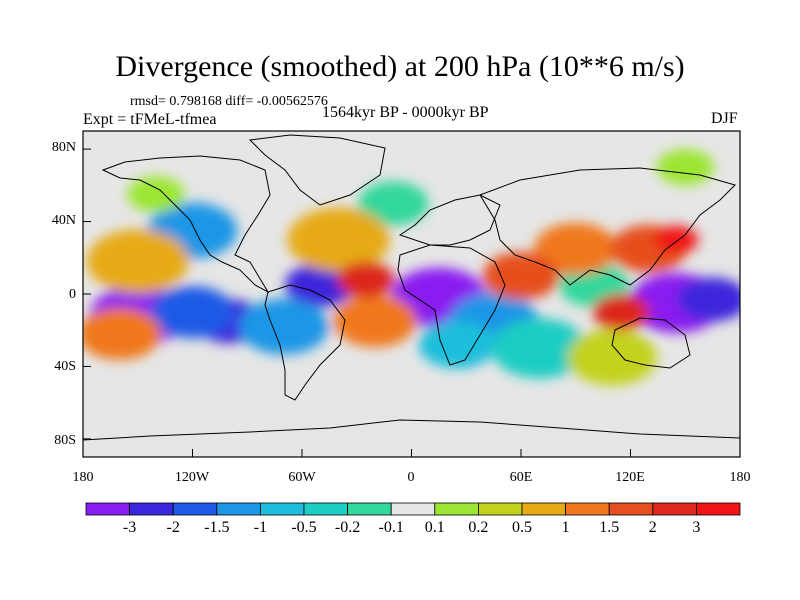 The image size is (800, 600). What do you see at coordinates (565, 527) in the screenshot?
I see `colorbar-label: 1` at bounding box center [565, 527].